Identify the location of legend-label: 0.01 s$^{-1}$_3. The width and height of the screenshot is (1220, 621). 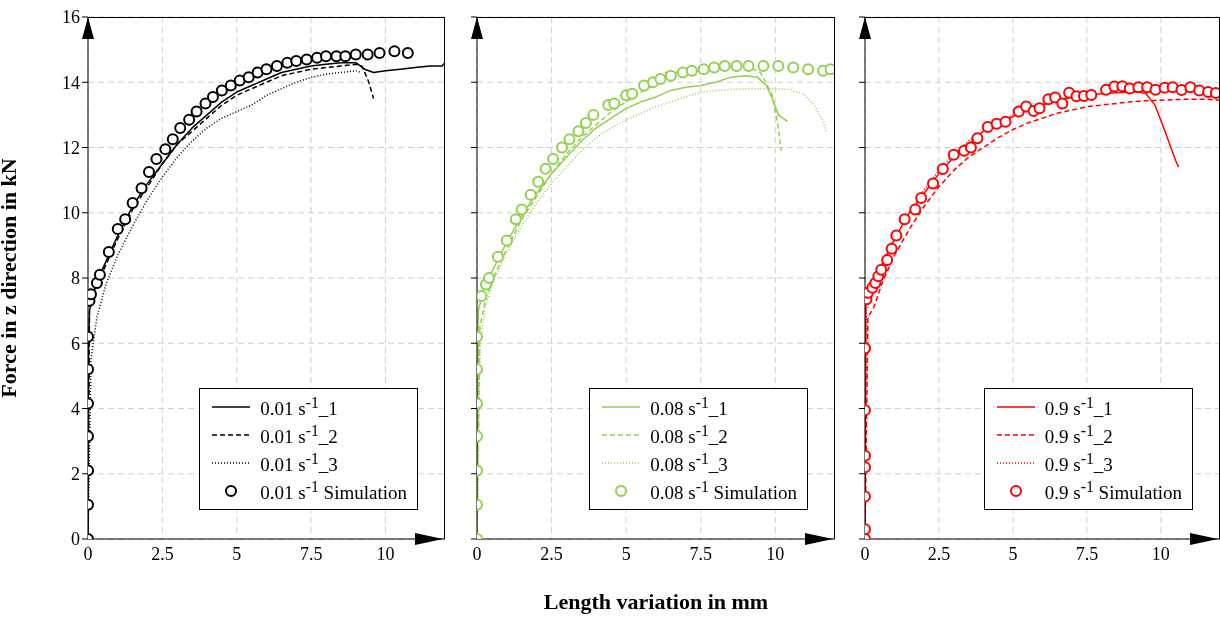
(299, 463).